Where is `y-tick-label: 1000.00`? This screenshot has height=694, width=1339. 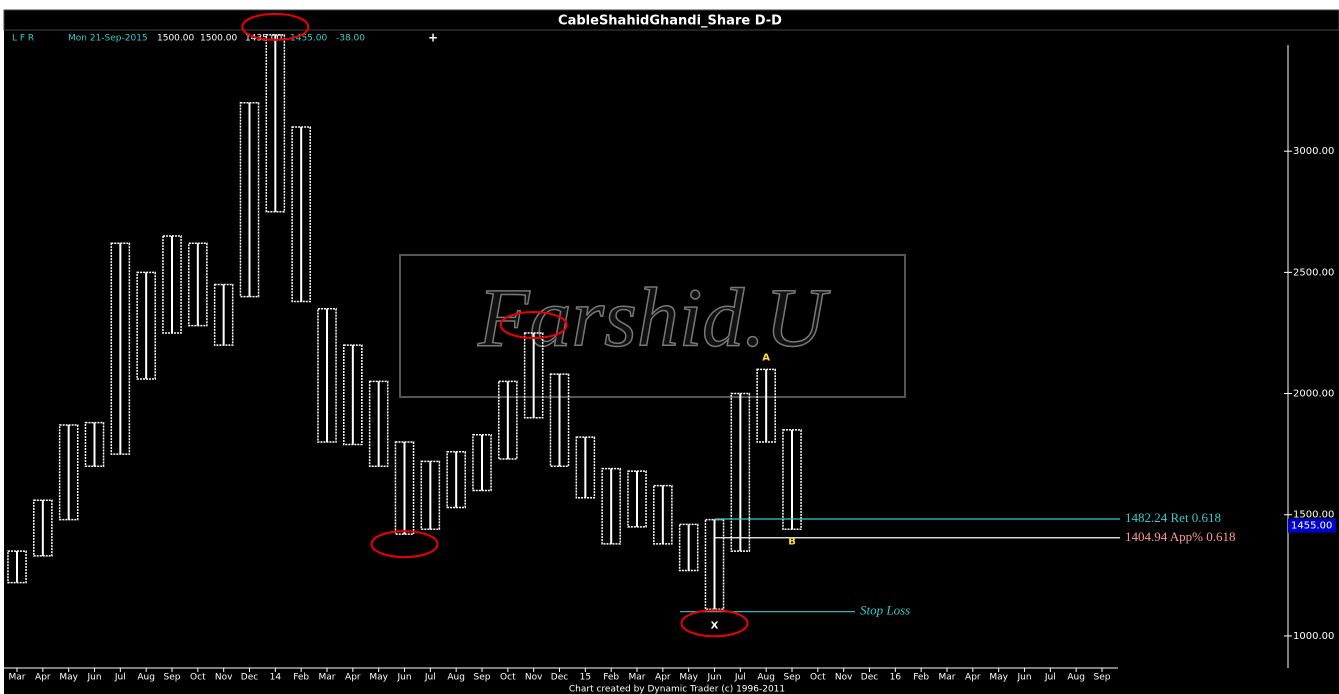
y-tick-label: 1000.00 is located at coordinates (1313, 636).